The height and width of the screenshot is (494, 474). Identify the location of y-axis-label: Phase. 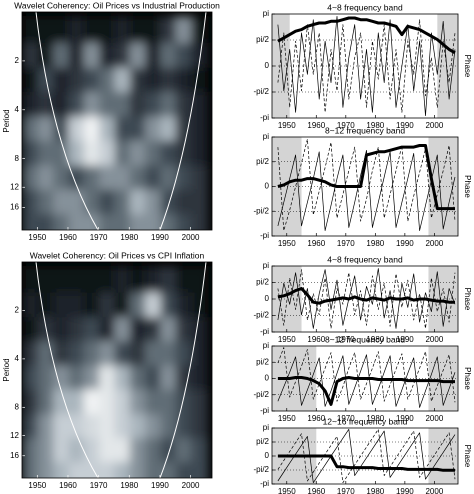
(467, 378).